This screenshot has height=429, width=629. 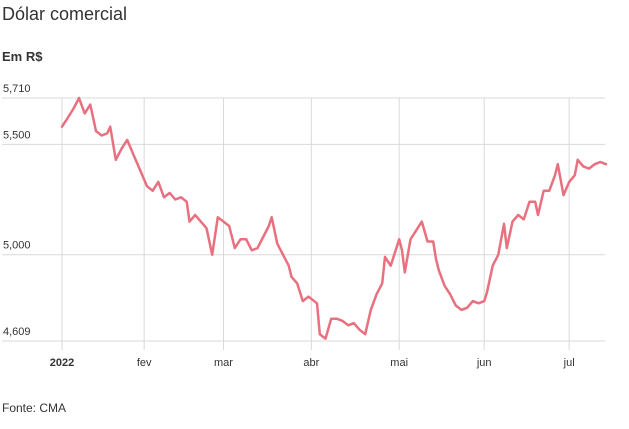 What do you see at coordinates (22, 56) in the screenshot?
I see `unit-label: Em R$` at bounding box center [22, 56].